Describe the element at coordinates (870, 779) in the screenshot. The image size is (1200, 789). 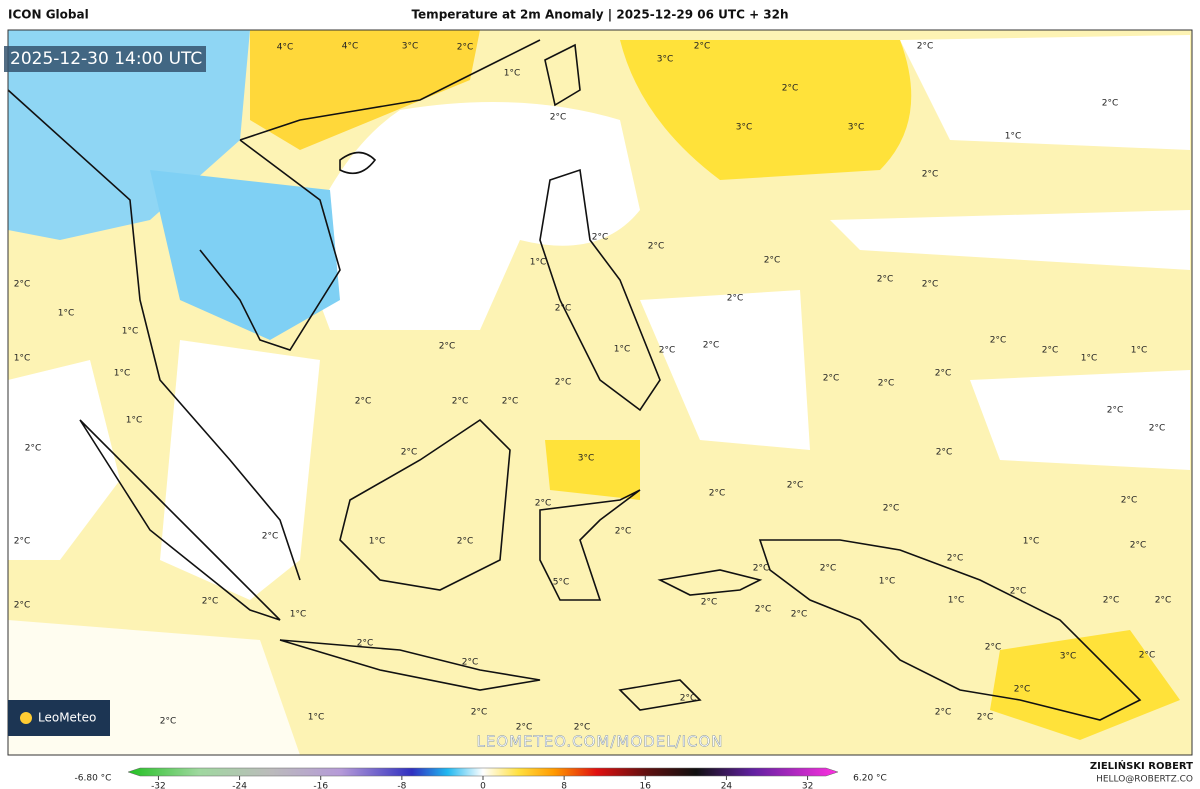
I see `colorbar-max: 6.20 °C` at that location.